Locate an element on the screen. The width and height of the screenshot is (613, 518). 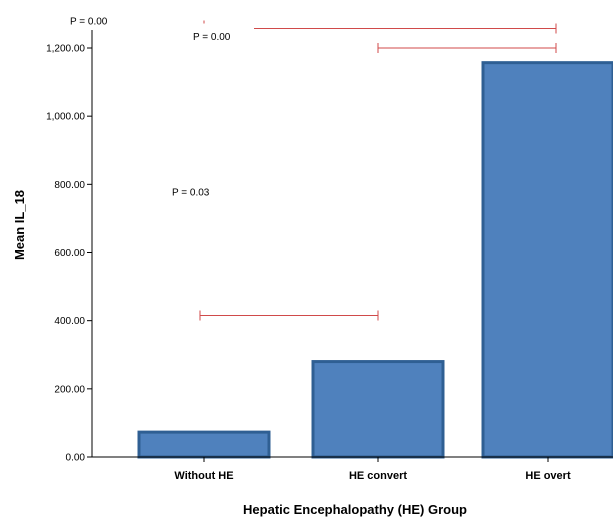
p-value-label: P = 0.03 is located at coordinates (191, 193).